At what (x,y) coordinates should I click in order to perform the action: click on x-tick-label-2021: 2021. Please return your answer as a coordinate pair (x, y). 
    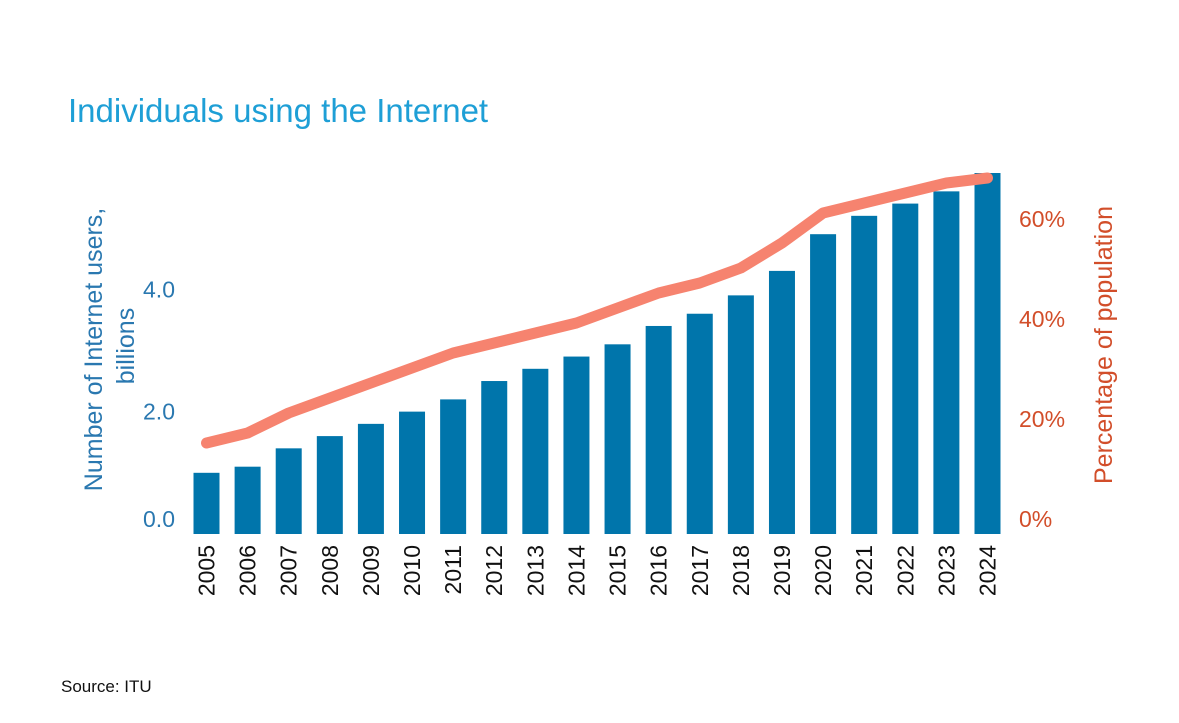
    Looking at the image, I should click on (864, 570).